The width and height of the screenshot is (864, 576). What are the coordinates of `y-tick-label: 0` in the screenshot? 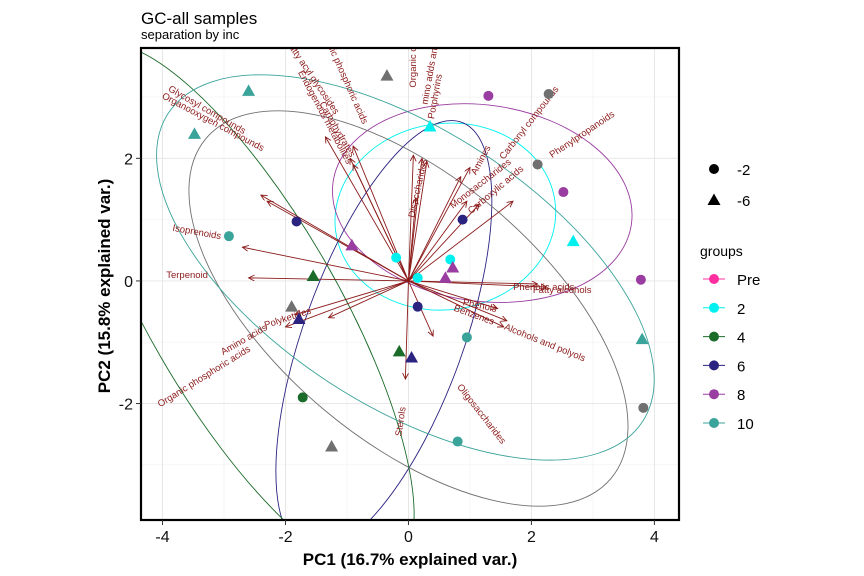 It's located at (128, 282).